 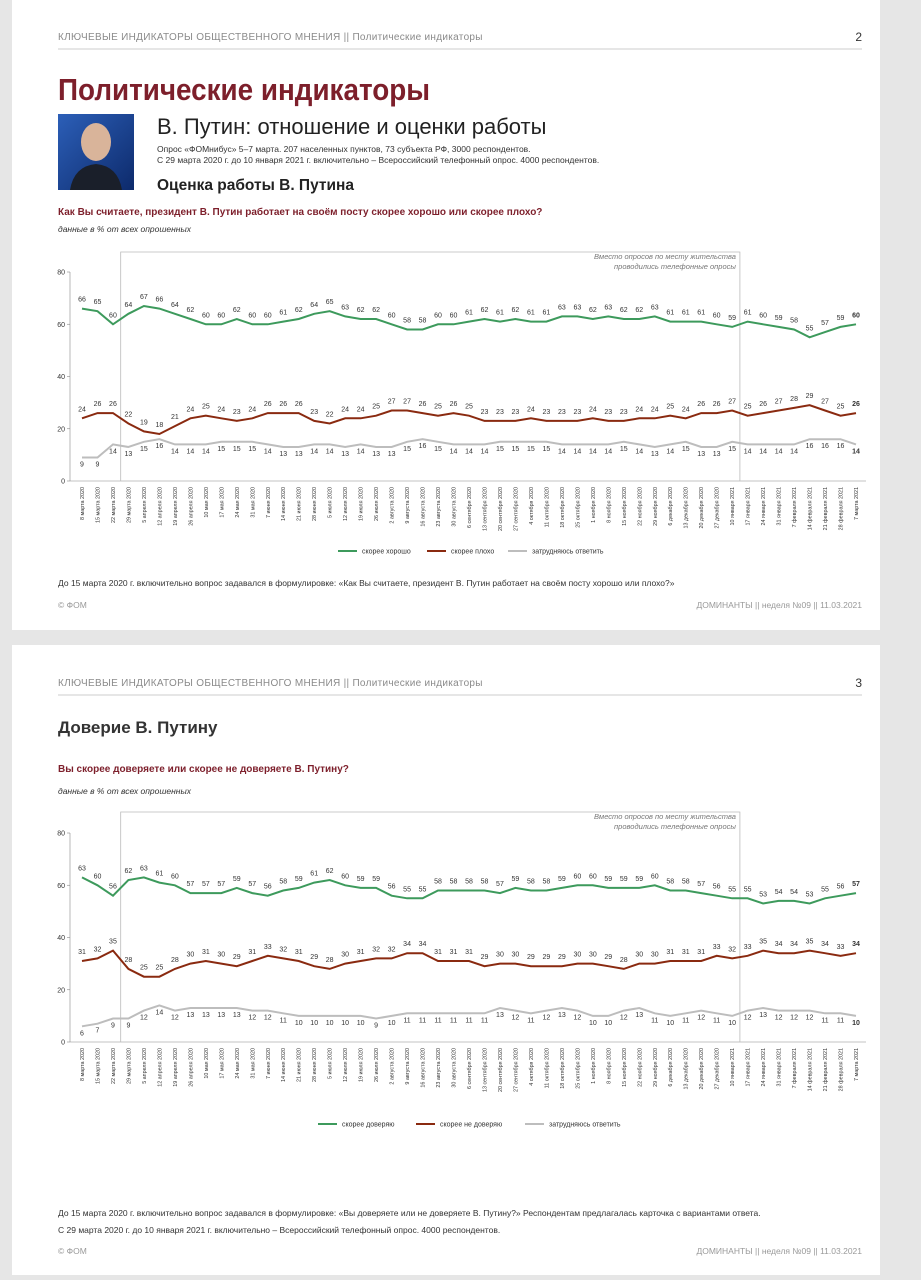 What do you see at coordinates (330, 302) in the screenshot?
I see `data-label: 65` at bounding box center [330, 302].